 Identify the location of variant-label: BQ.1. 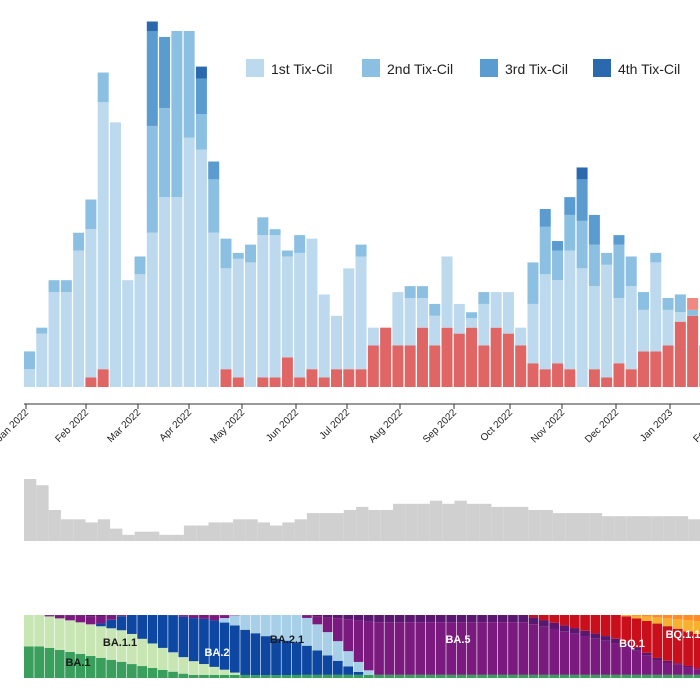
(632, 644).